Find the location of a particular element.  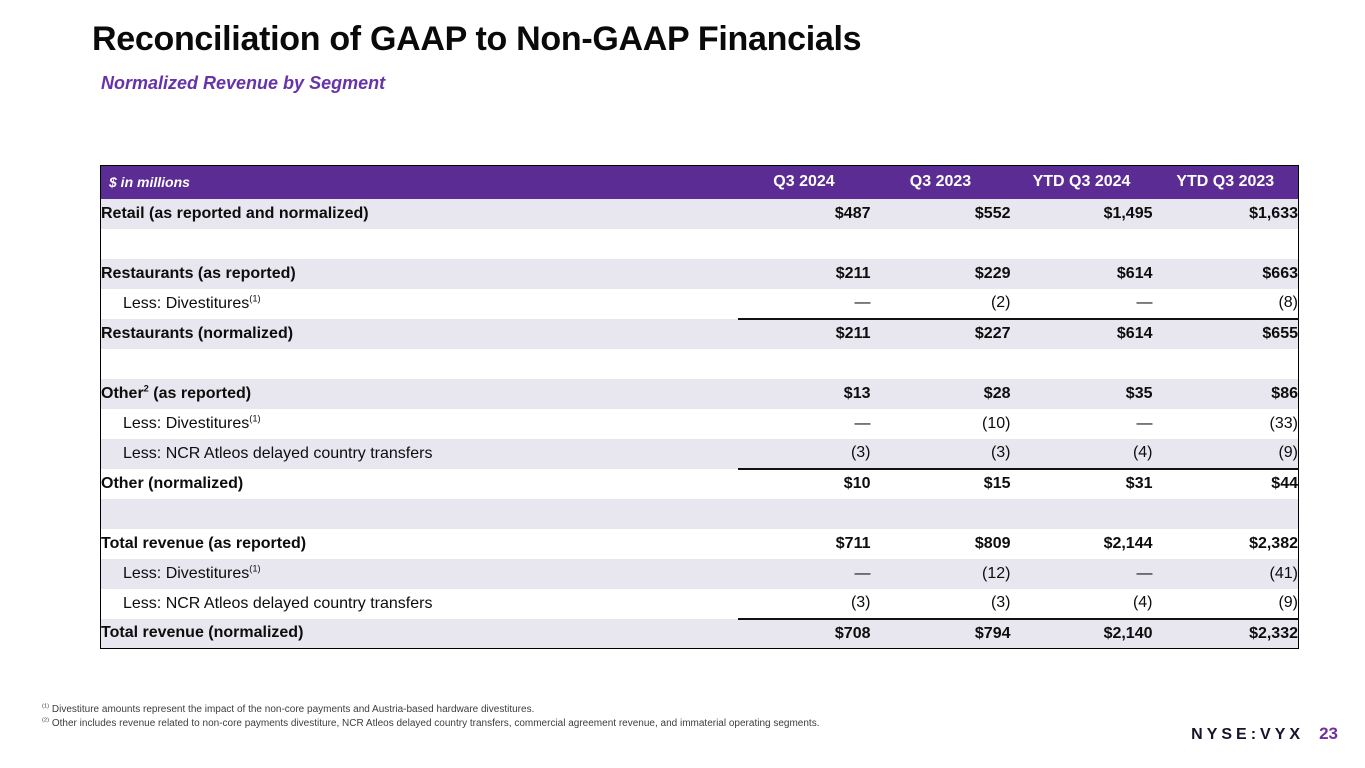

row-label-text: Restaurants (normalized) is located at coordinates (197, 333).